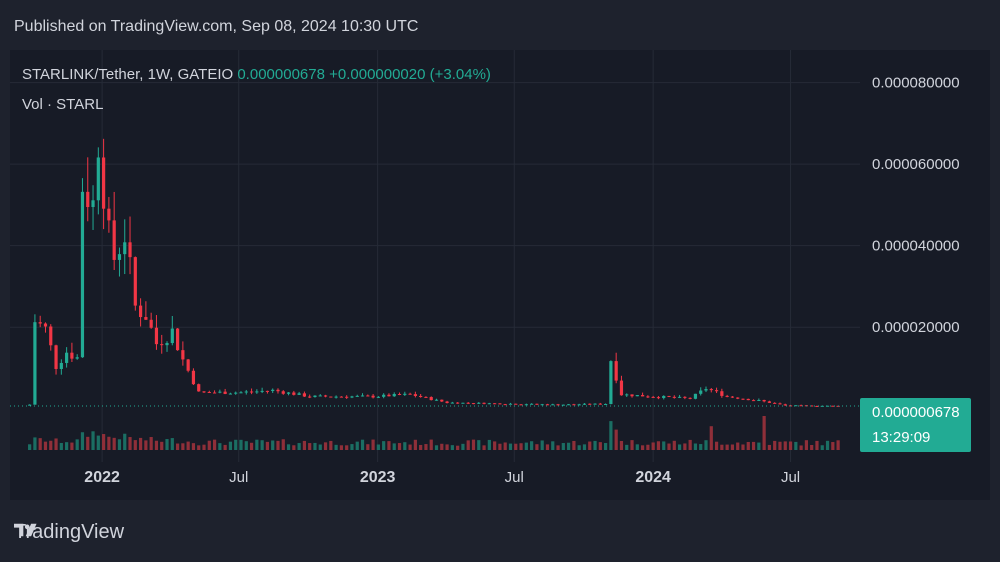 The width and height of the screenshot is (1000, 562). What do you see at coordinates (25, 530) in the screenshot?
I see `tradingview-logo-icon` at bounding box center [25, 530].